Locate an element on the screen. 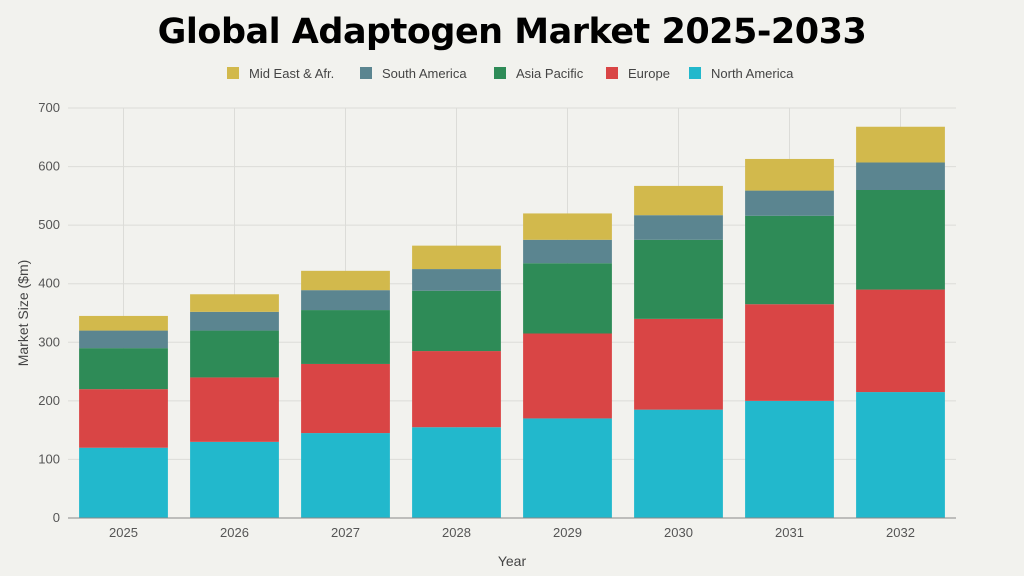 This screenshot has height=576, width=1024. legend-label: Asia Pacific is located at coordinates (550, 73).